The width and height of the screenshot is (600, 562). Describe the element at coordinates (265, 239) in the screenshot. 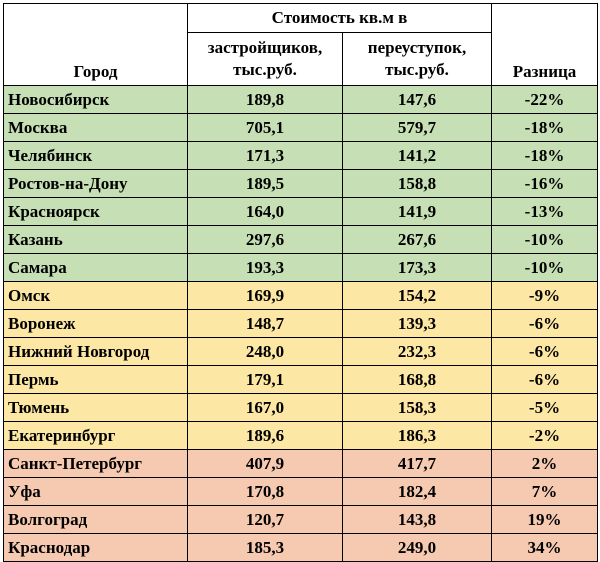

I see `developer-price-cell: 297,6` at that location.